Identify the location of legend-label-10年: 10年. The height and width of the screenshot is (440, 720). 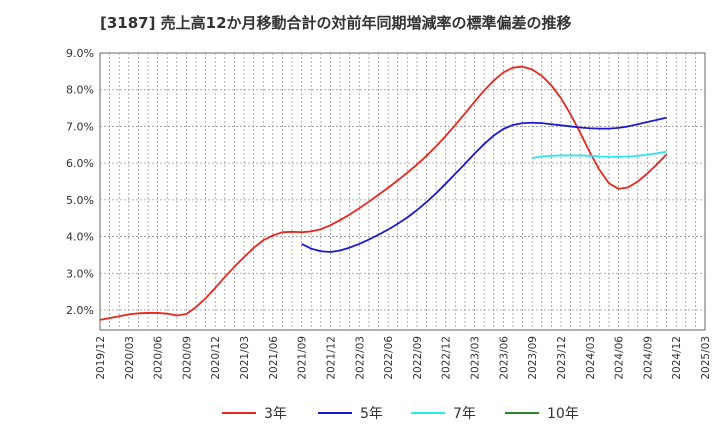
(563, 414).